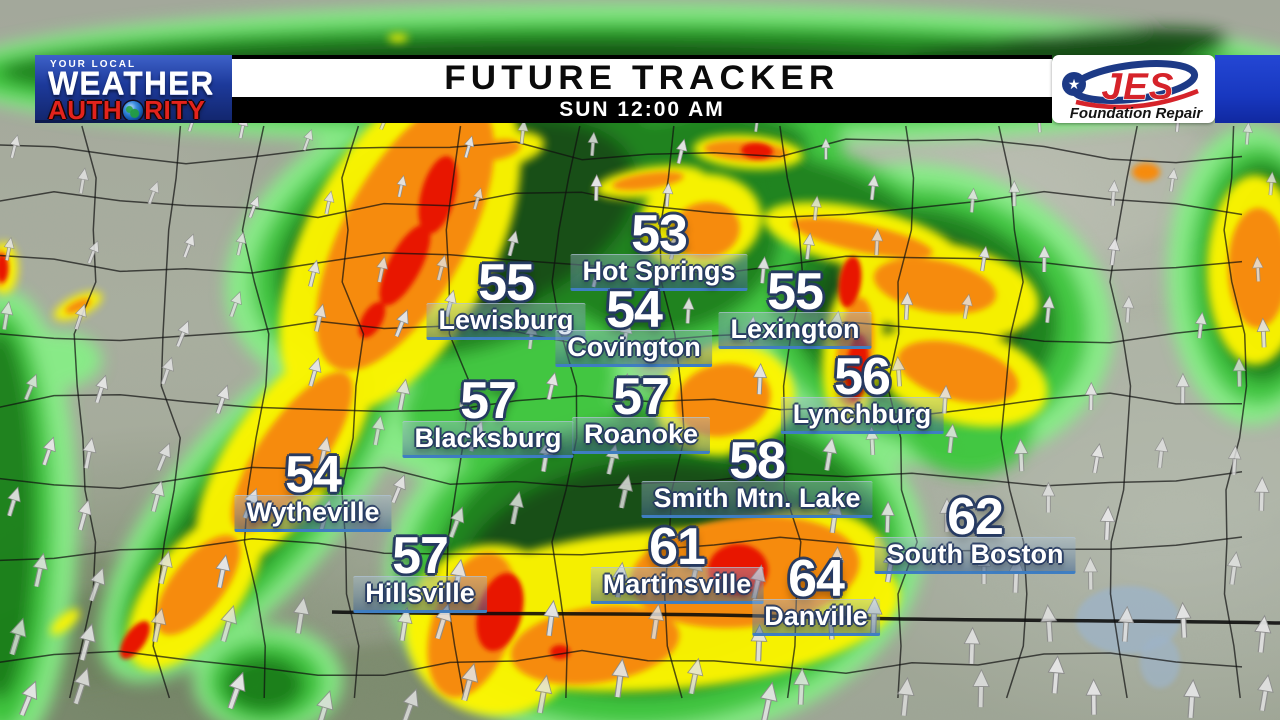  What do you see at coordinates (420, 594) in the screenshot?
I see `station-name: Hillsville` at bounding box center [420, 594].